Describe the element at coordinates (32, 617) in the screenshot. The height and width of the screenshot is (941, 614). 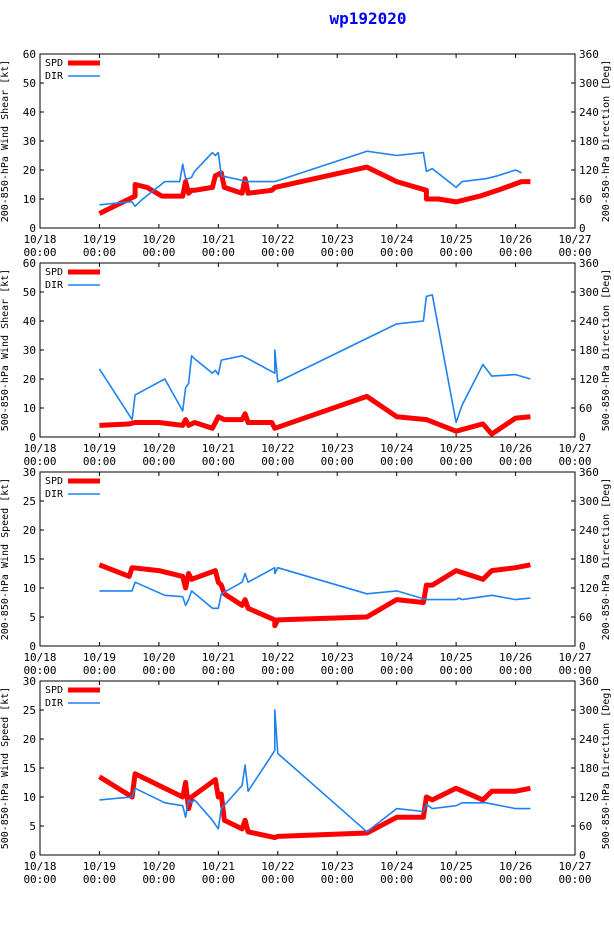
I see `left-tick-label: 5` at that location.